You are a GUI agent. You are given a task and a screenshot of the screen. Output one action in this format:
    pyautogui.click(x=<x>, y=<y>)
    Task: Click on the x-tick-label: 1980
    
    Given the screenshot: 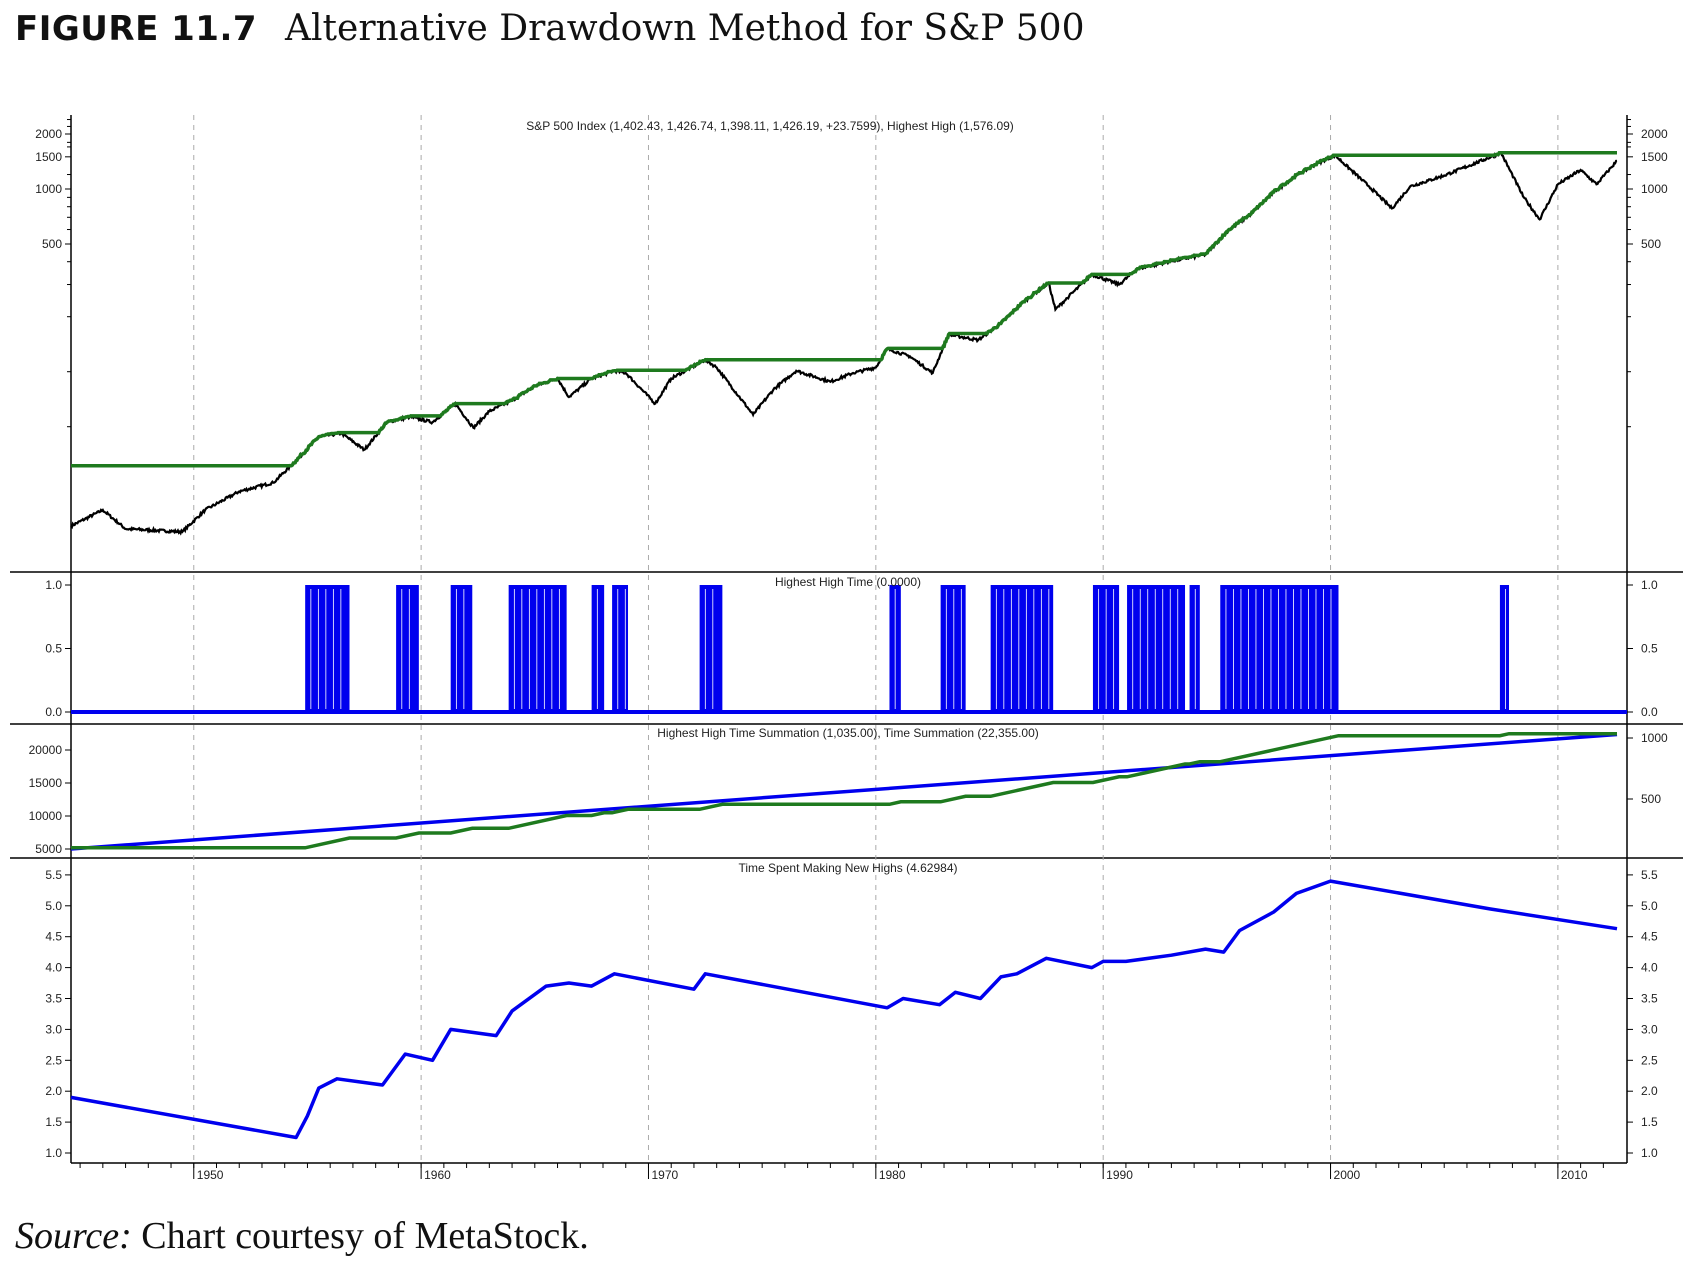 What is the action you would take?
    pyautogui.click(x=892, y=1175)
    